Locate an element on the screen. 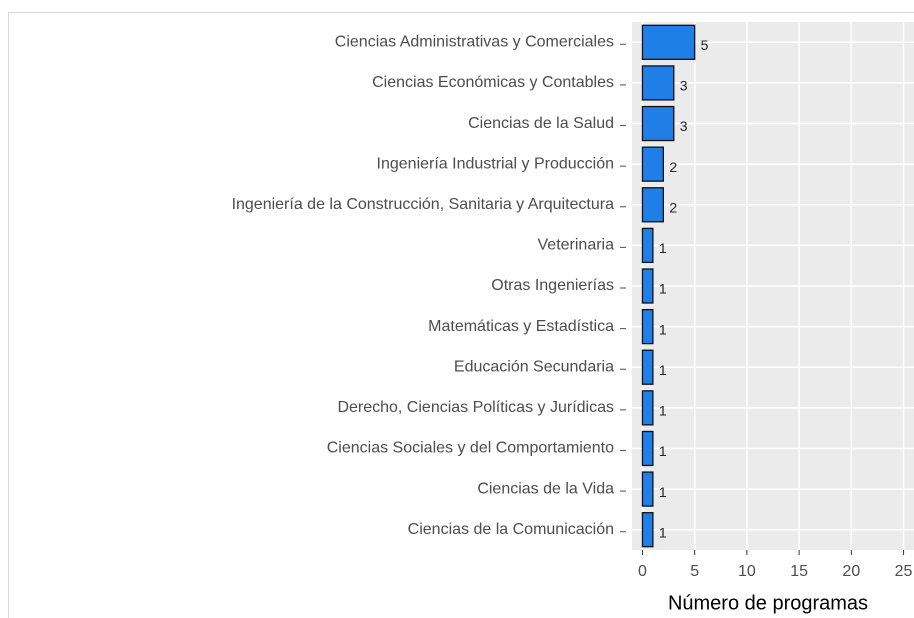 This screenshot has width=914, height=618. x-tick-label: 15 is located at coordinates (799, 571).